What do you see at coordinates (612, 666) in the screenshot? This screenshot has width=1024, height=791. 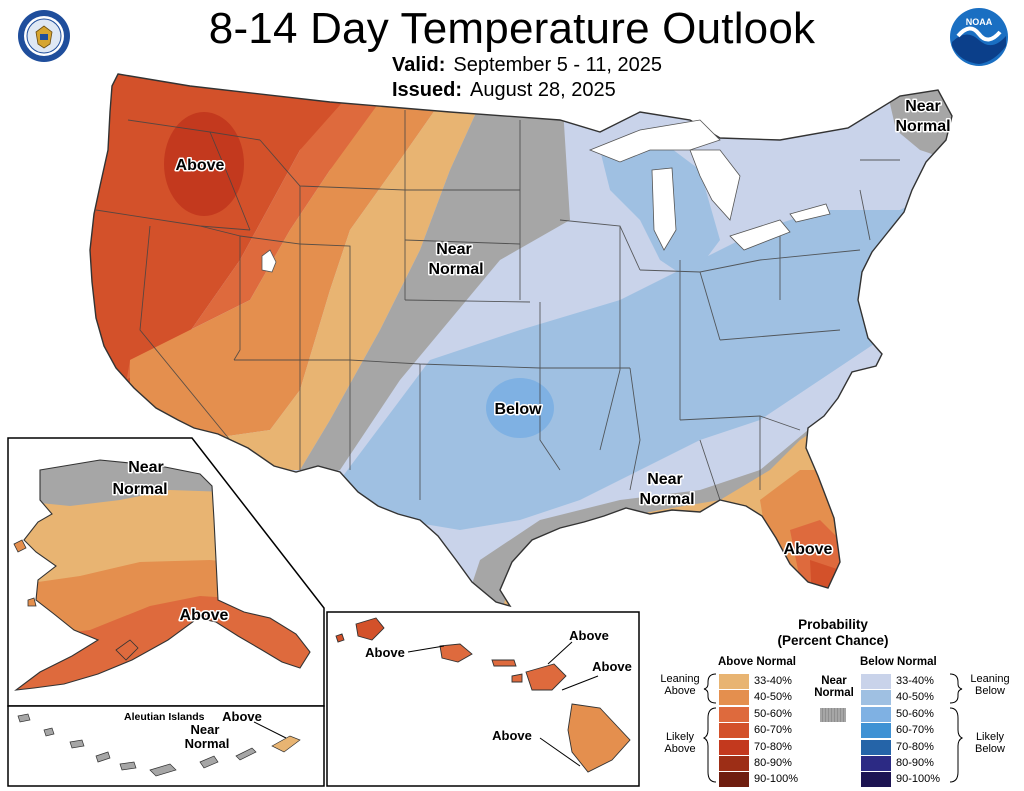 I see `label-hawaii-above-east: Above` at bounding box center [612, 666].